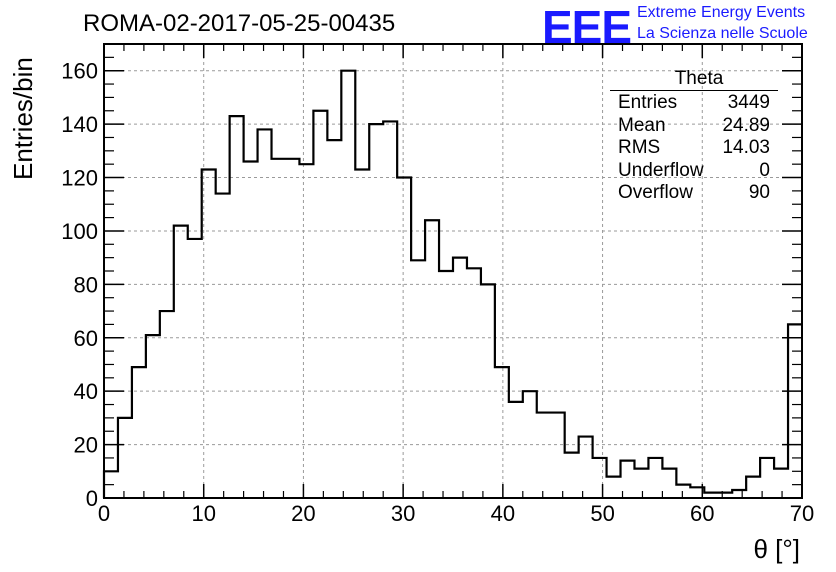 This screenshot has width=836, height=572. What do you see at coordinates (661, 170) in the screenshot?
I see `stats-label: Underflow` at bounding box center [661, 170].